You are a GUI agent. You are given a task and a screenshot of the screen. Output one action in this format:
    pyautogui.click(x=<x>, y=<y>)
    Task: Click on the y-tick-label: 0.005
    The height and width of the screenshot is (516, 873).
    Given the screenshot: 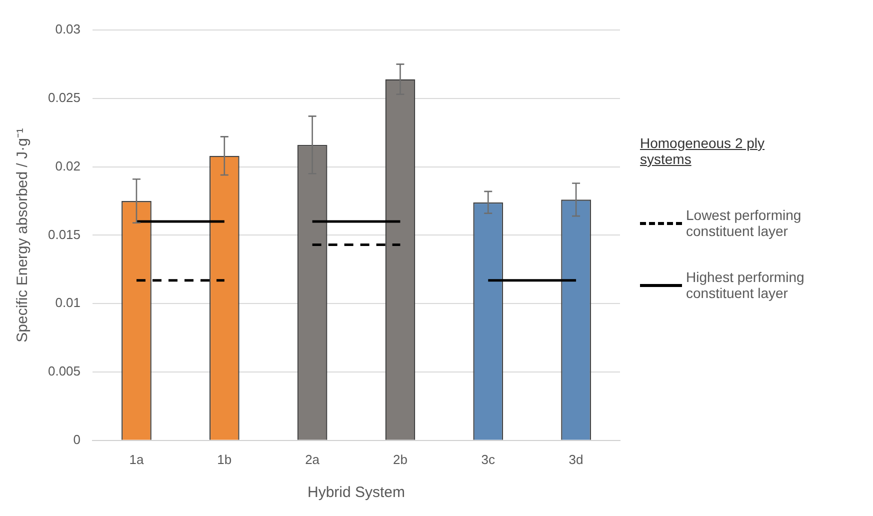 What is the action you would take?
    pyautogui.click(x=64, y=371)
    